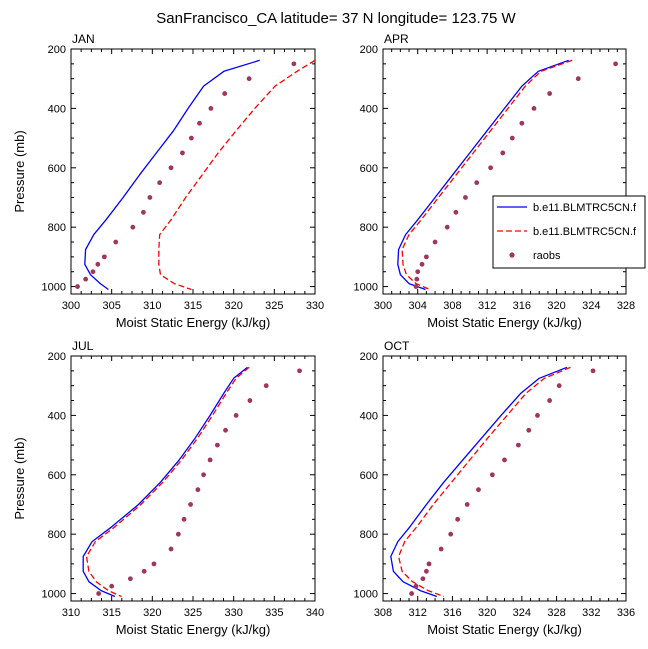 Image resolution: width=648 pixels, height=649 pixels. I want to click on x-tick-label: 328, so click(556, 613).